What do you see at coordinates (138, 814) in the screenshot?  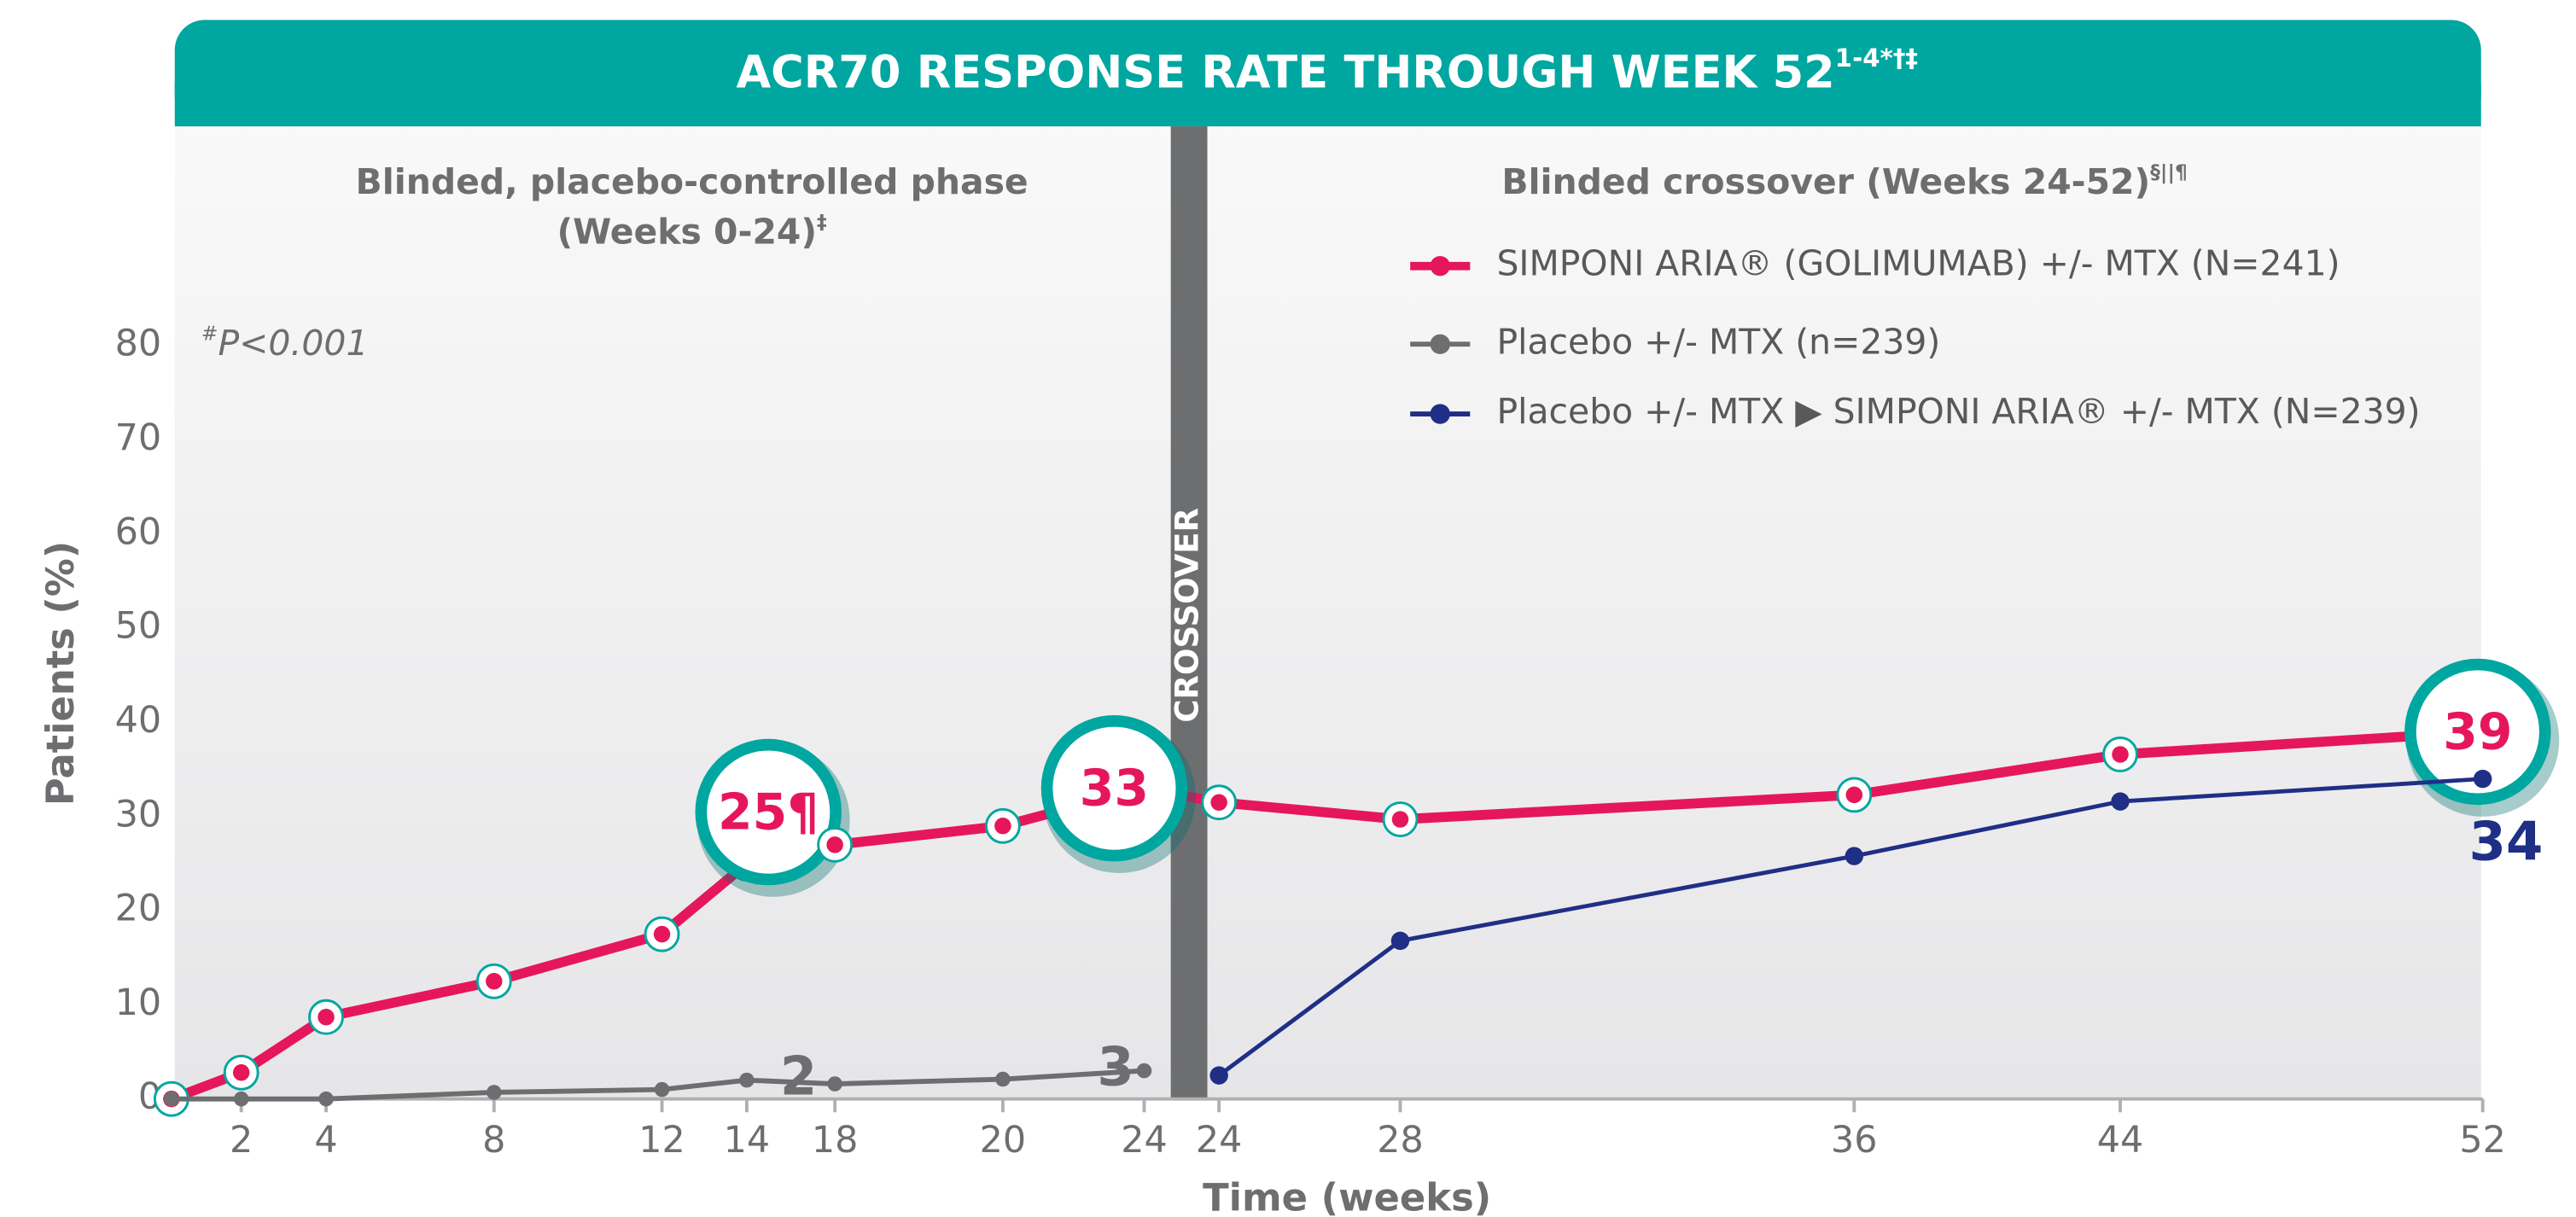 I see `y-tick-label: 30` at bounding box center [138, 814].